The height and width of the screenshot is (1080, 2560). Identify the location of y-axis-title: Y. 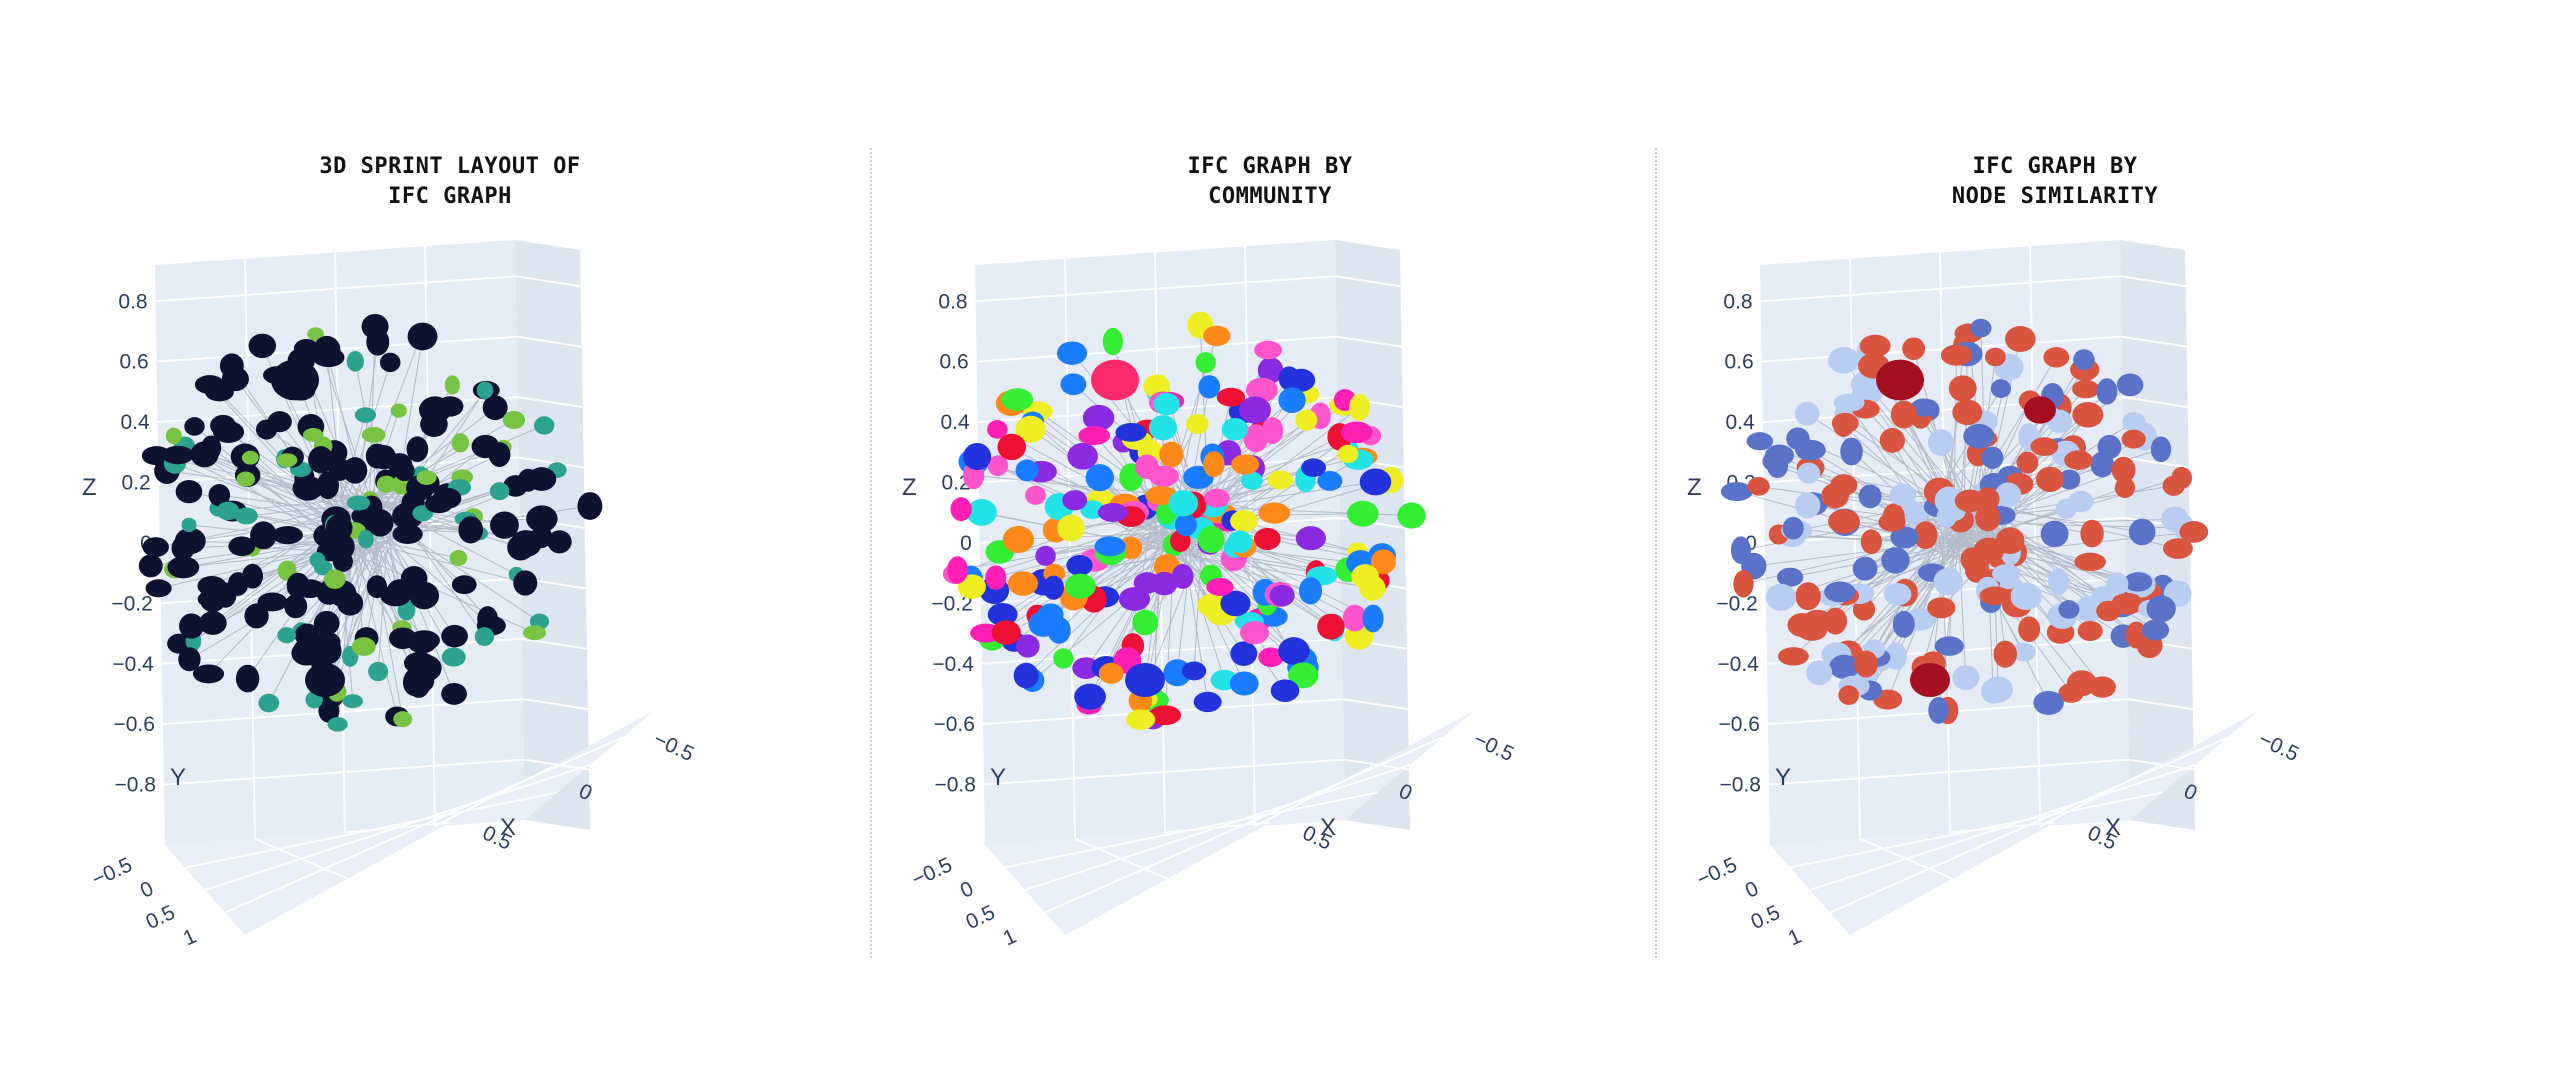
(178, 777).